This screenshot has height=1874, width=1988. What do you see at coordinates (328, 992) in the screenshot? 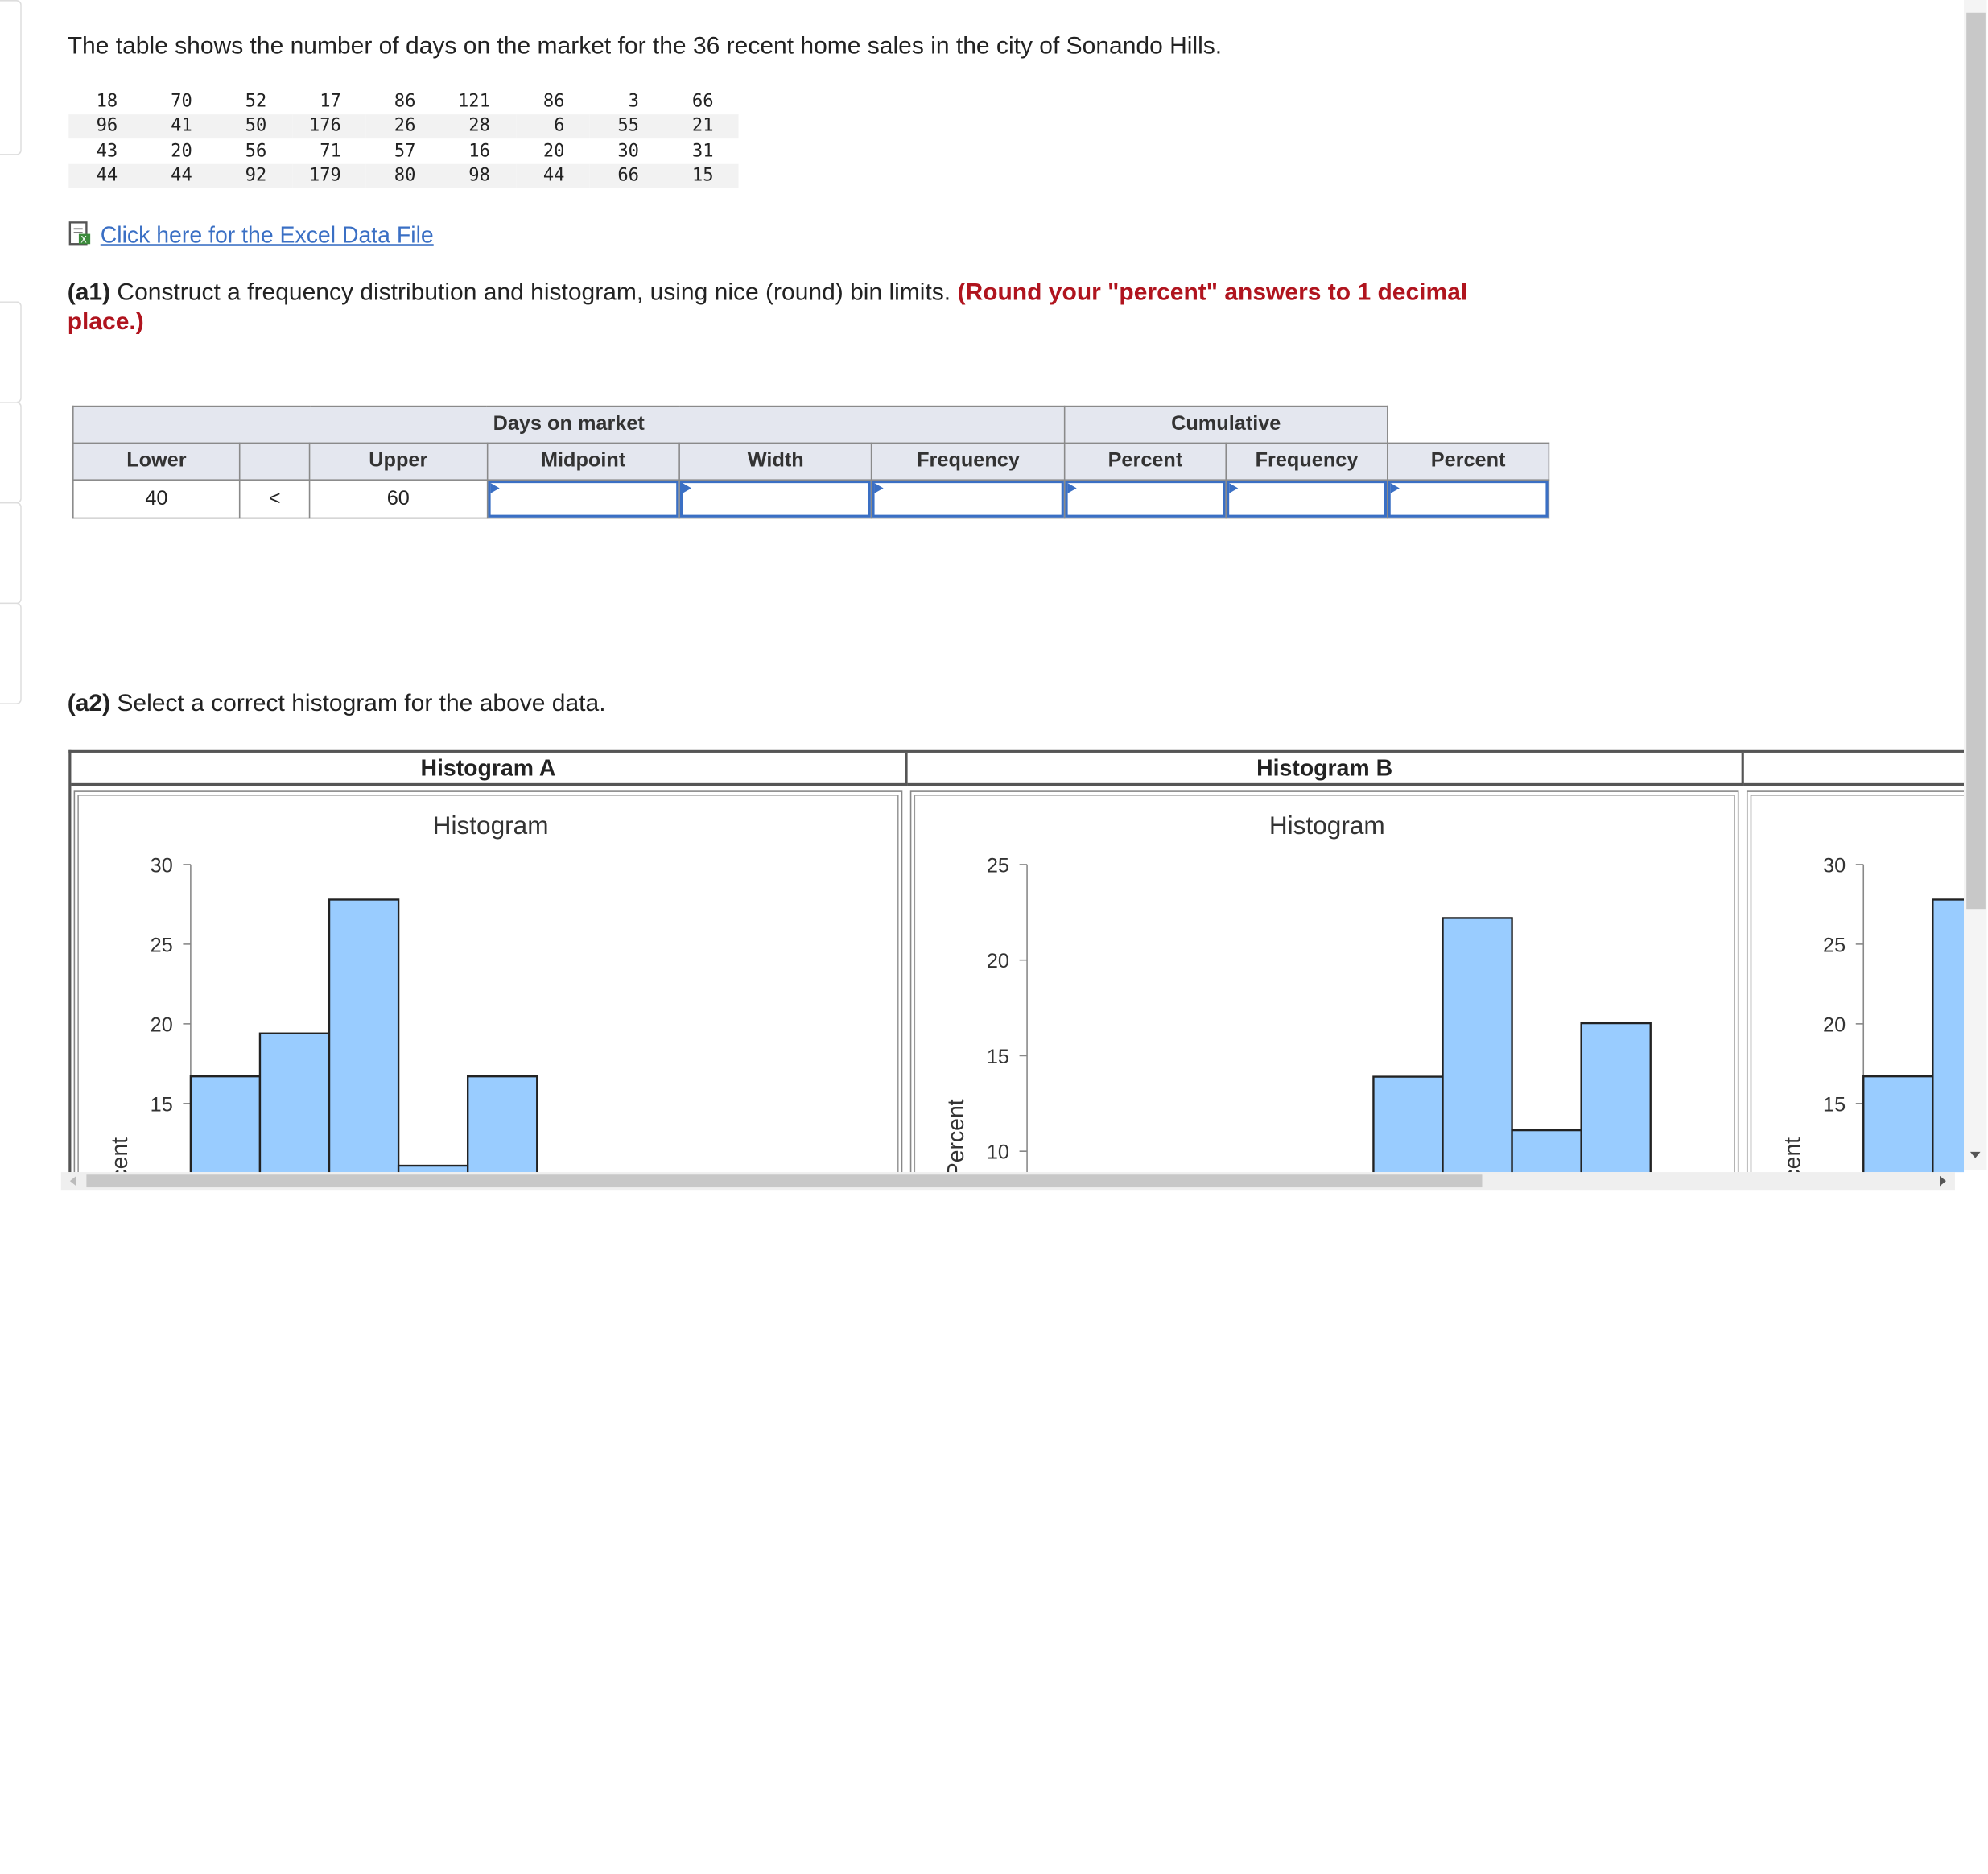
I see `histogram-a-chart: Histogram51015202530Percent` at bounding box center [328, 992].